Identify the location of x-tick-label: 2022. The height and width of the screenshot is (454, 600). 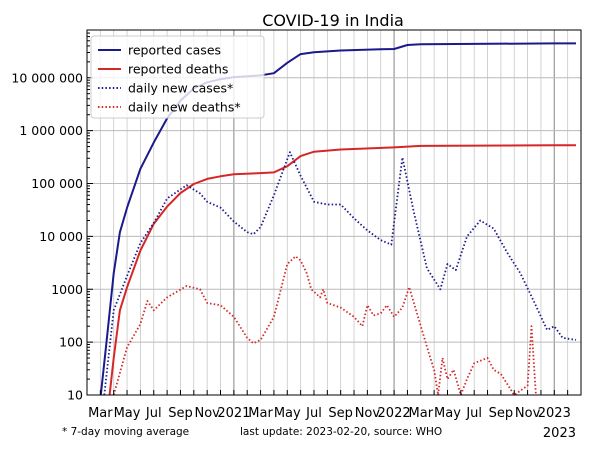
(394, 413).